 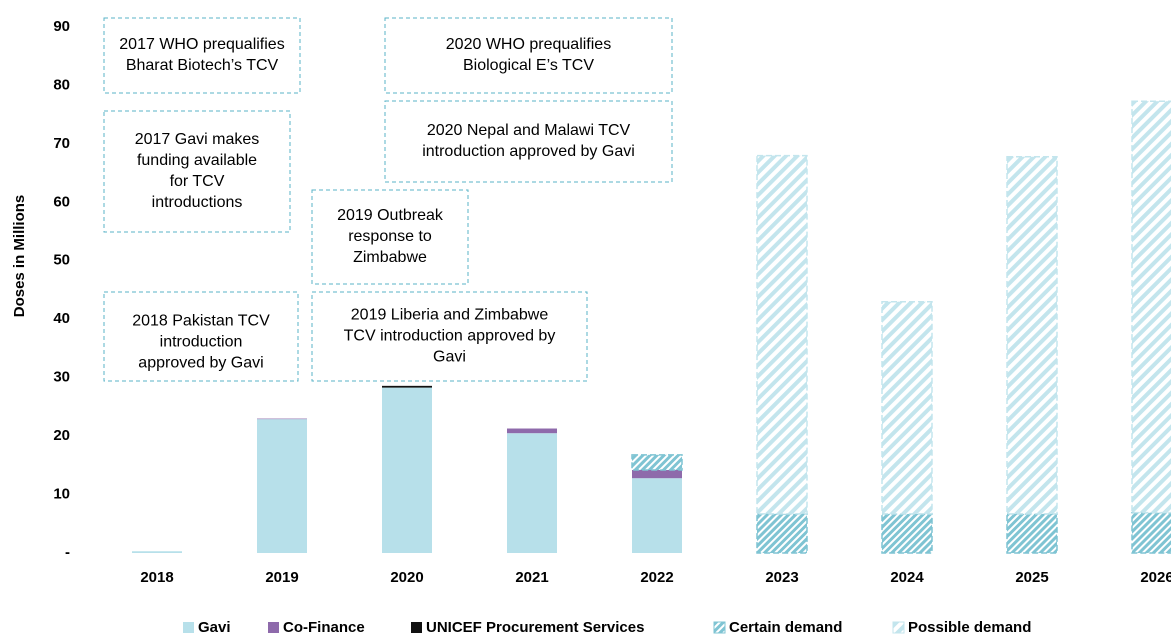 I want to click on annotation-text: TCV introduction approved by, so click(x=450, y=336).